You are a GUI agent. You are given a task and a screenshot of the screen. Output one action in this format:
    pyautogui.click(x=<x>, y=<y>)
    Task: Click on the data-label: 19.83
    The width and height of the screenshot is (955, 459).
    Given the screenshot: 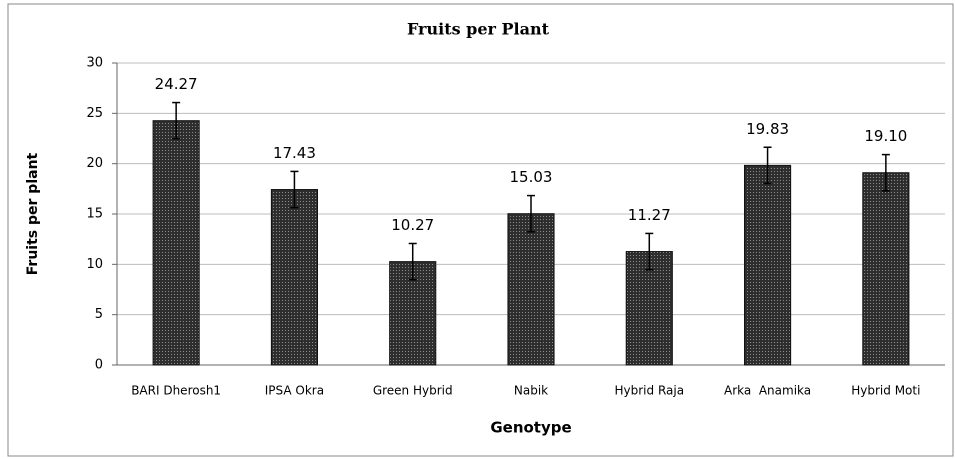 What is the action you would take?
    pyautogui.click(x=767, y=129)
    